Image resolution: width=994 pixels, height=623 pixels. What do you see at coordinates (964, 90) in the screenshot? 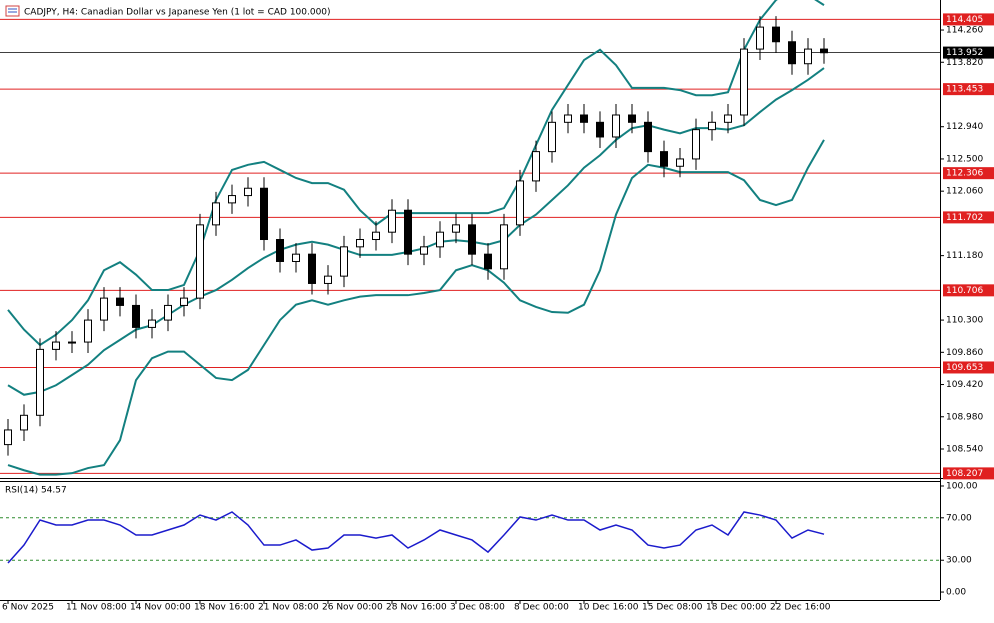
I see `level-label: 113.453` at bounding box center [964, 90].